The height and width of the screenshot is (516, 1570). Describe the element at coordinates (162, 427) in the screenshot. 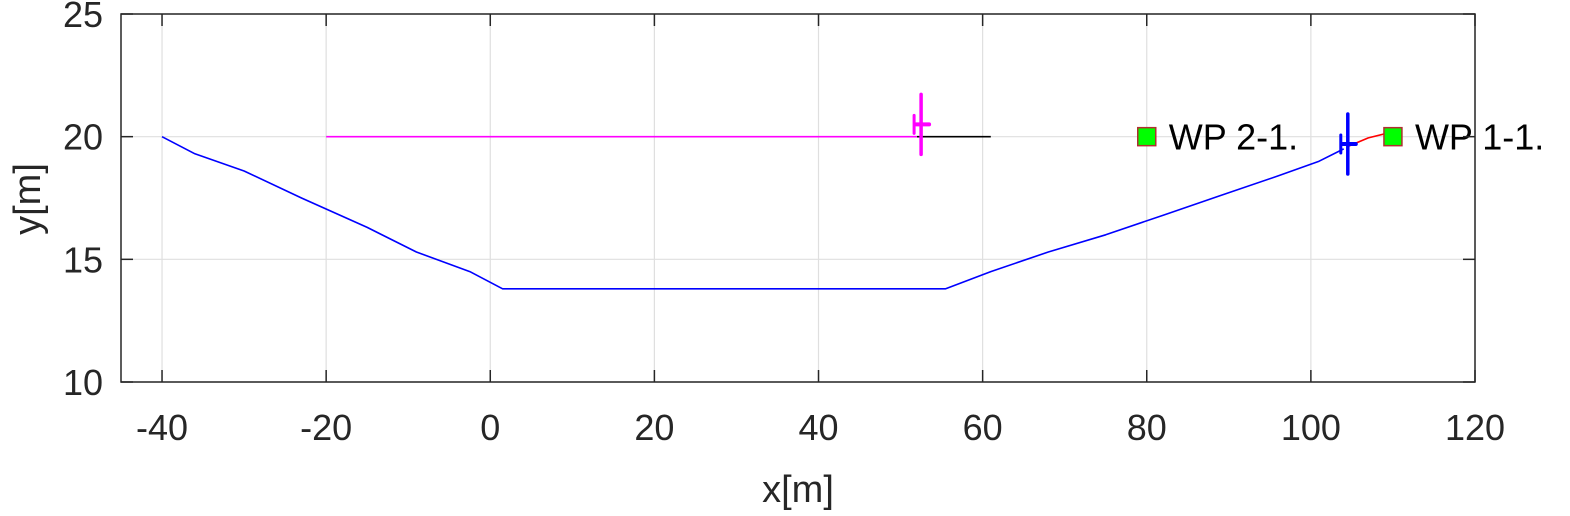

I see `x-tick-label: -40` at that location.